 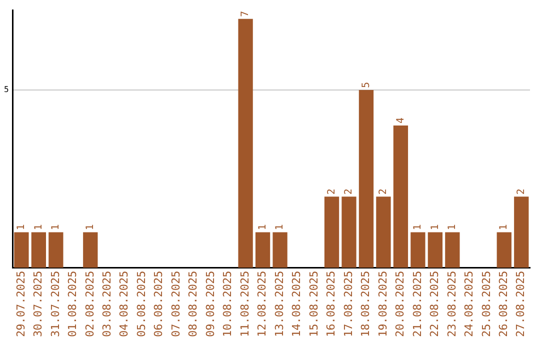 I want to click on x-tick-label: 07.08.2025, so click(x=175, y=304).